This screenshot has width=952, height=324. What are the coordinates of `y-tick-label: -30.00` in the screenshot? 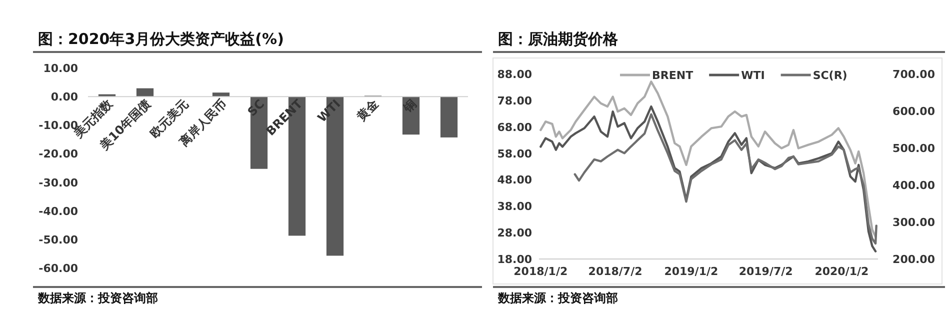 It's located at (58, 183).